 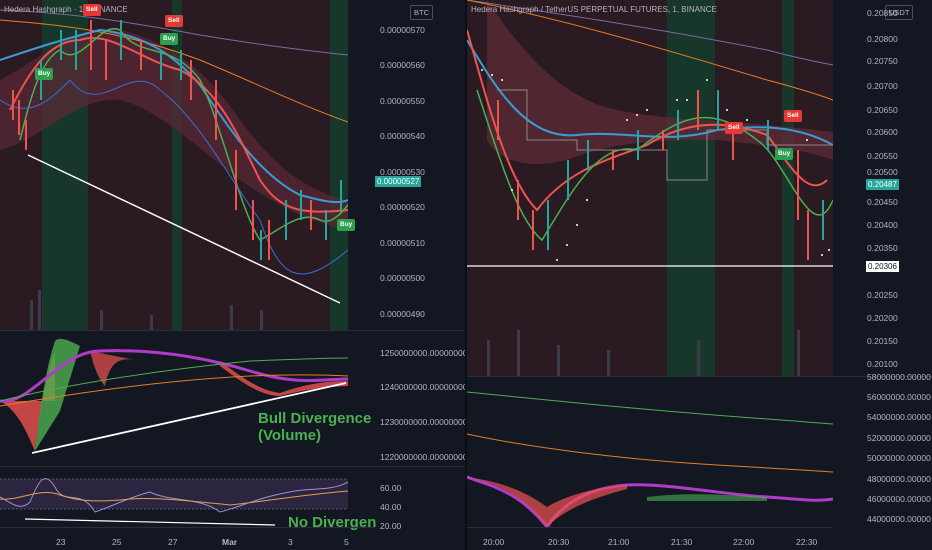 I want to click on price-tick: 0.20250, so click(x=882, y=295).